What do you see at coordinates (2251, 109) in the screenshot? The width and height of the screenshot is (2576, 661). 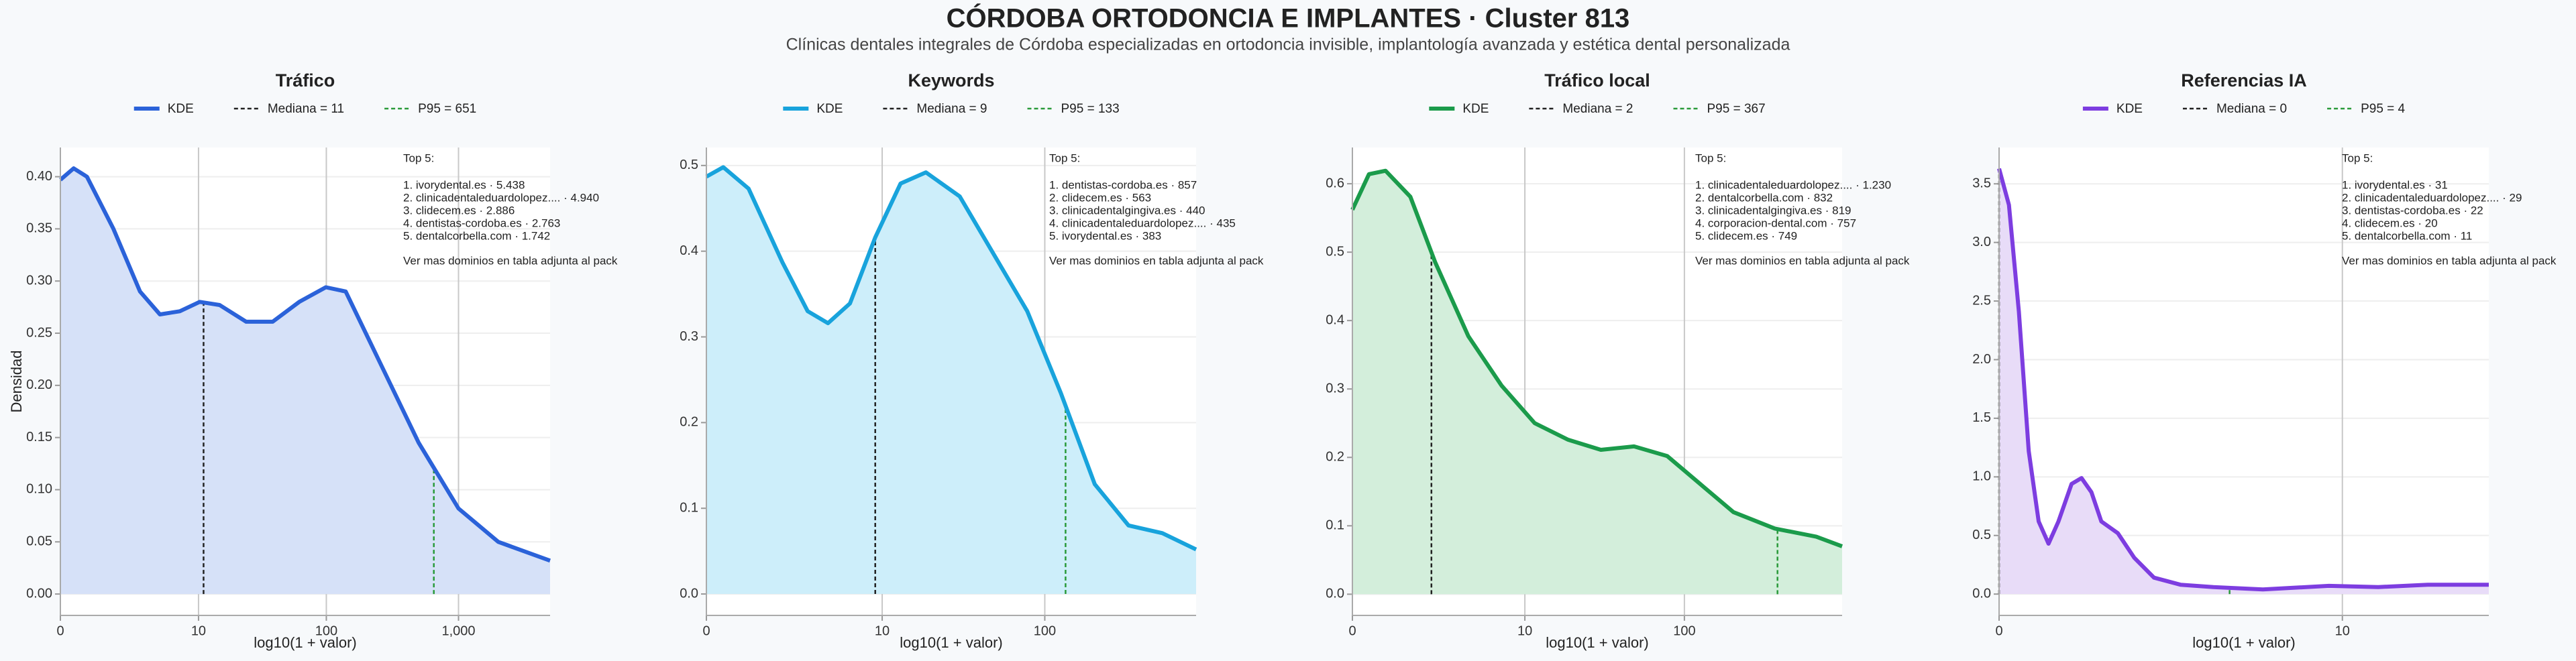 I see `legend-label: Mediana = 0` at bounding box center [2251, 109].